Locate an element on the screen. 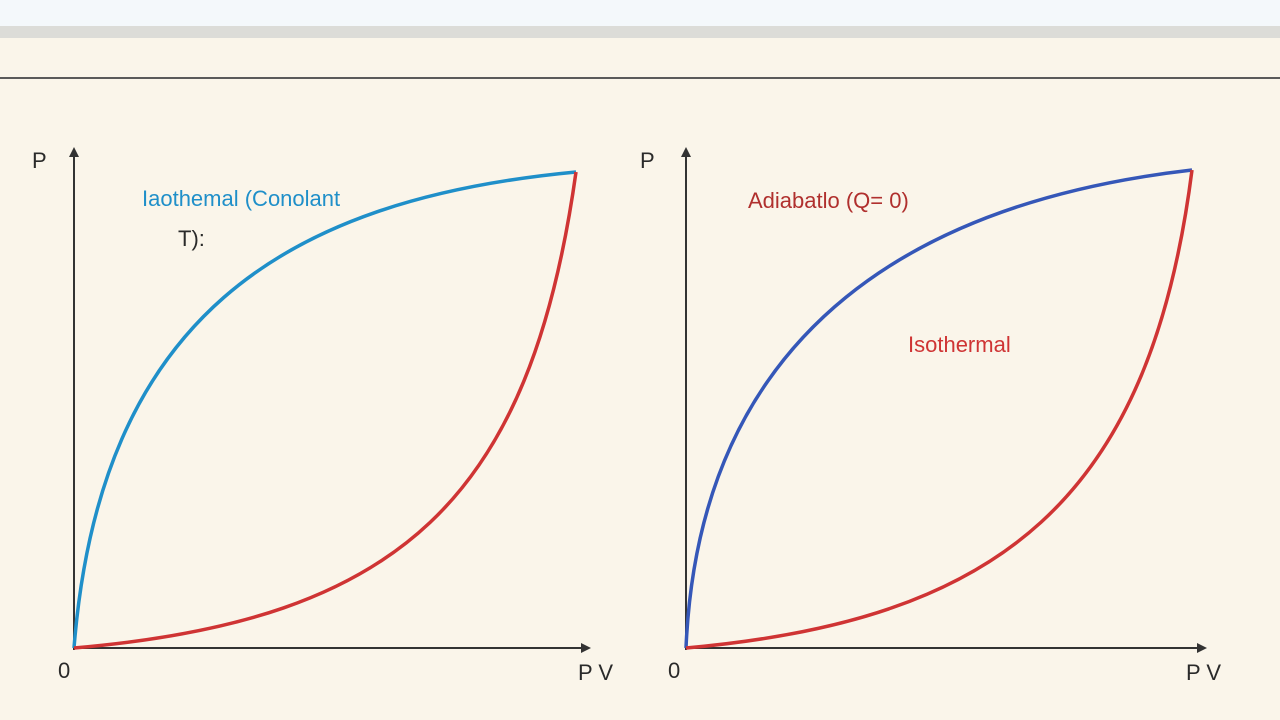 The height and width of the screenshot is (720, 1280). left-isothermal-label: Iaothemal (Conolant is located at coordinates (241, 198).